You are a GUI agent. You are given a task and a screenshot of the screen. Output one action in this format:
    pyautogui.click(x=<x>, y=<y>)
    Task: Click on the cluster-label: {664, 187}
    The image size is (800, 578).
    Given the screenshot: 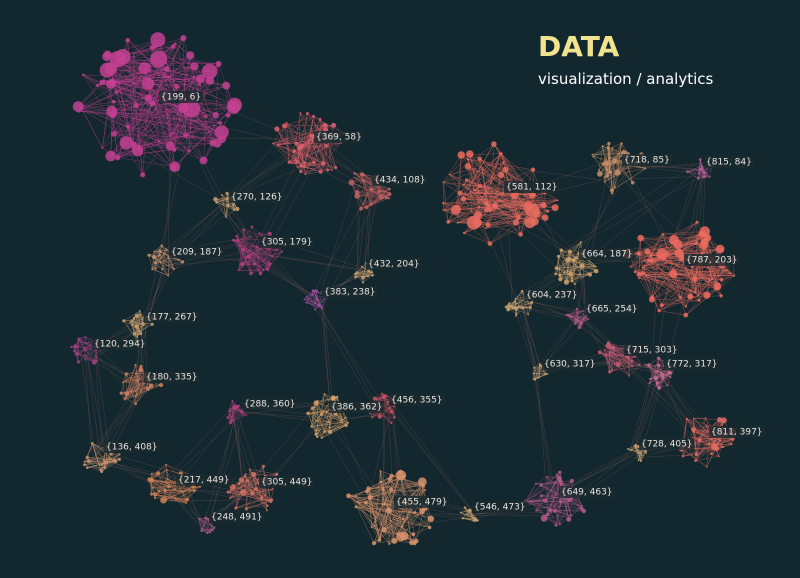 What is the action you would take?
    pyautogui.click(x=607, y=255)
    